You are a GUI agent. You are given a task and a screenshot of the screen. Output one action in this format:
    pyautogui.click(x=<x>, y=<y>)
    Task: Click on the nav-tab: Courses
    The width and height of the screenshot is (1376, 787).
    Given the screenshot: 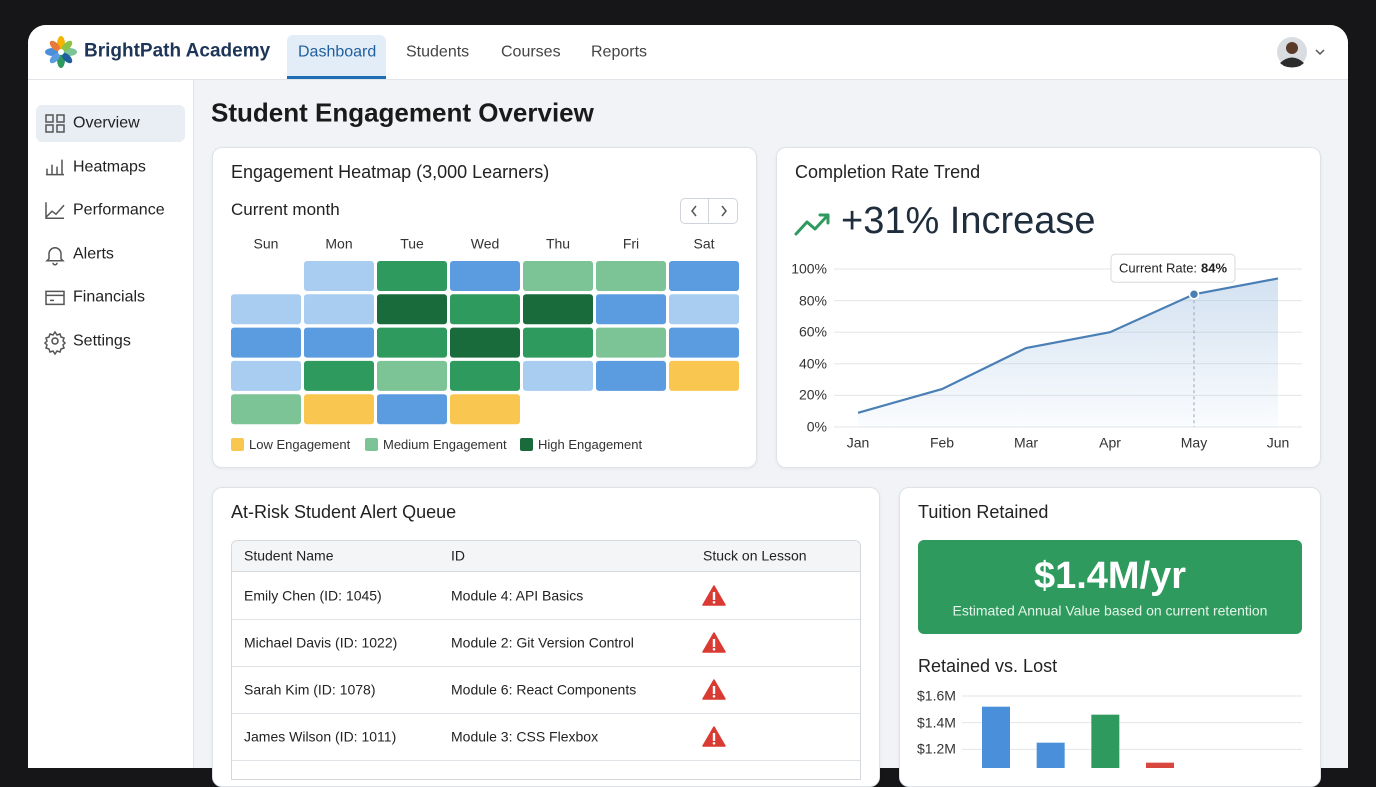 What is the action you would take?
    pyautogui.click(x=531, y=52)
    